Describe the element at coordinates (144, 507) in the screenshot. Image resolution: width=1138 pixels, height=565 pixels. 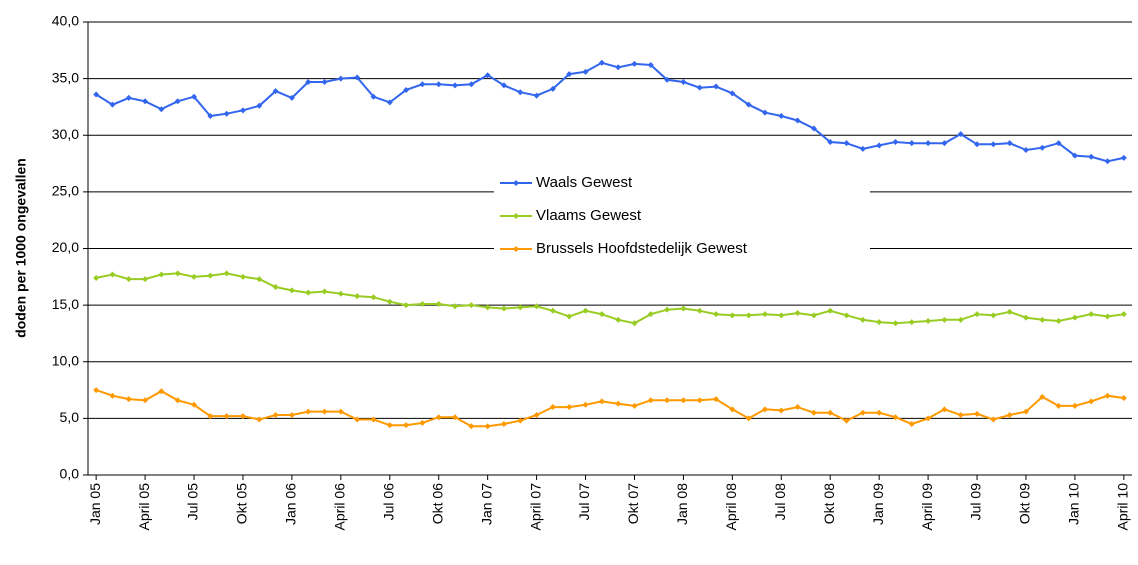
I see `x-tick-label: April 05` at that location.